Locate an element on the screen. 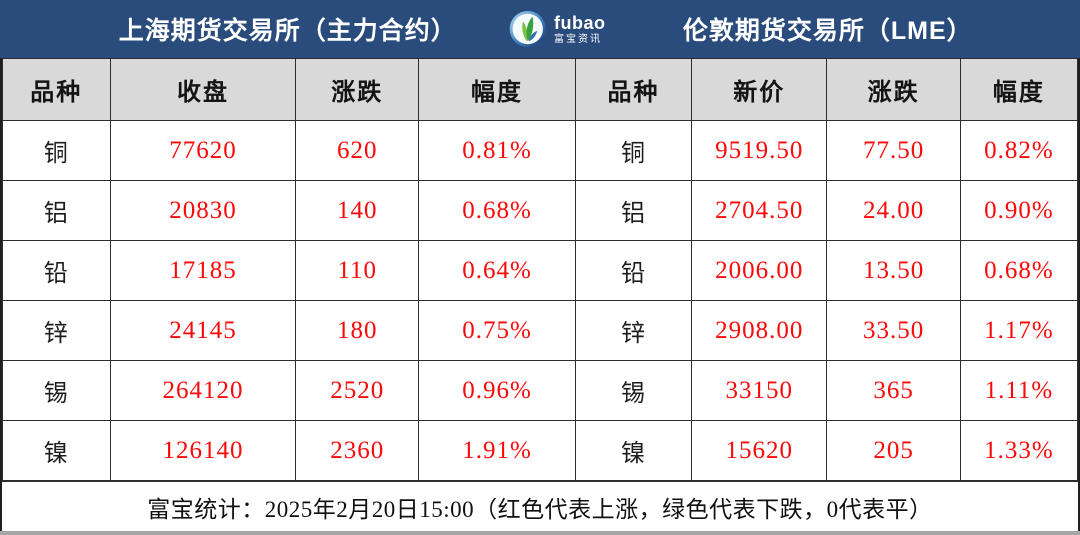 This screenshot has height=535, width=1080. lme-change-cell: 205 is located at coordinates (893, 450).